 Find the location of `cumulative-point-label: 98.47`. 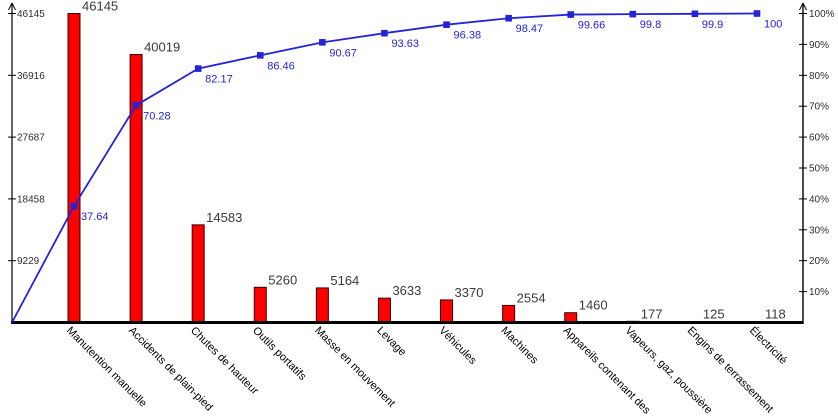

cumulative-point-label: 98.47 is located at coordinates (530, 29).